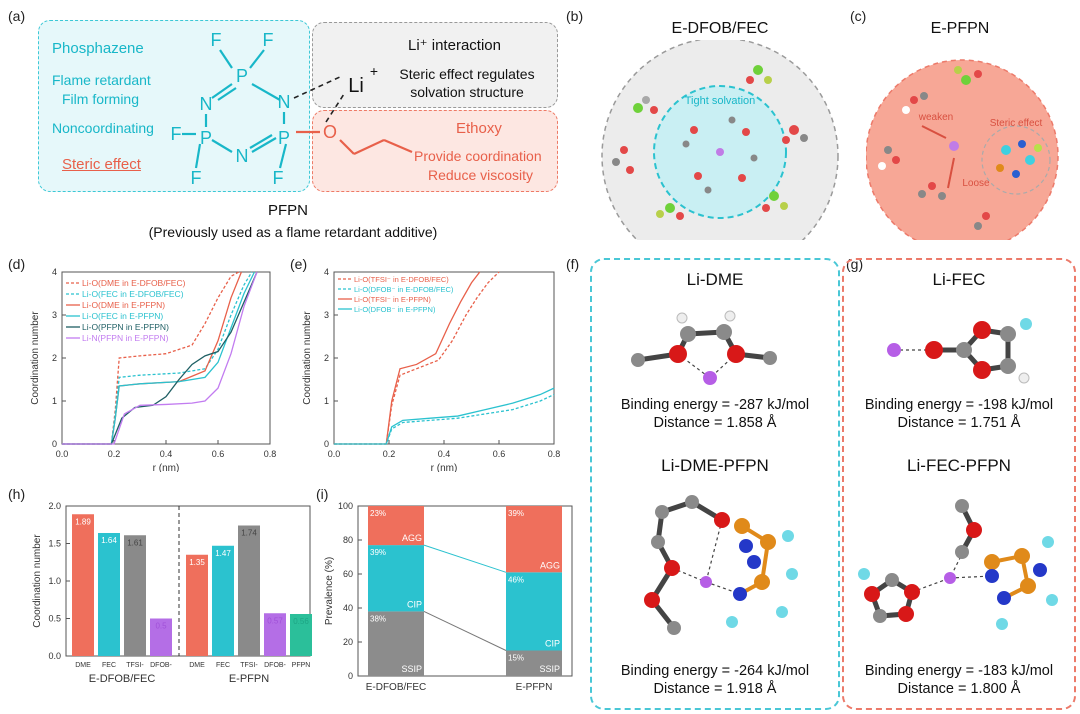  What do you see at coordinates (481, 175) in the screenshot?
I see `ethoxy-note-2: Reduce viscosity` at bounding box center [481, 175].